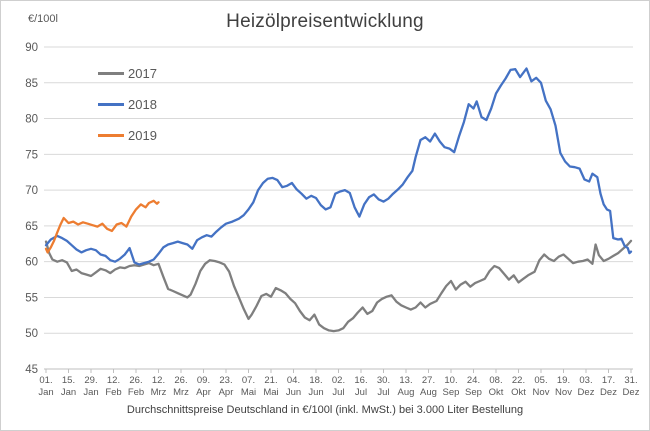 This screenshot has width=650, height=431. Describe the element at coordinates (496, 386) in the screenshot. I see `x-tick-label: 08. Okt` at that location.